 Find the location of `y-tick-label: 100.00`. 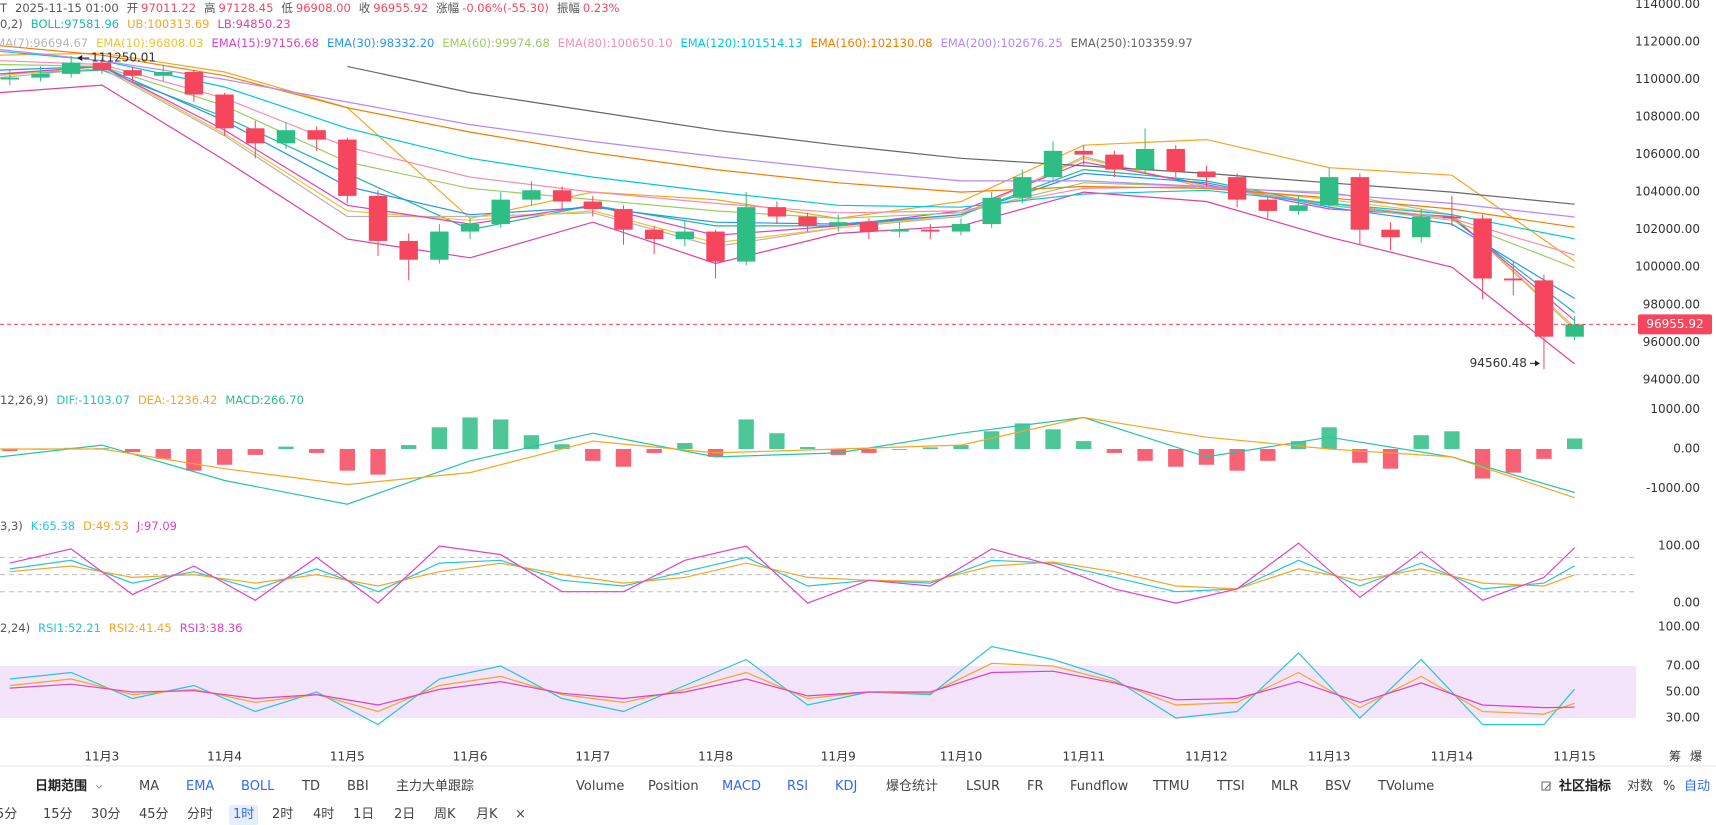

y-tick-label: 100.00 is located at coordinates (1679, 627).